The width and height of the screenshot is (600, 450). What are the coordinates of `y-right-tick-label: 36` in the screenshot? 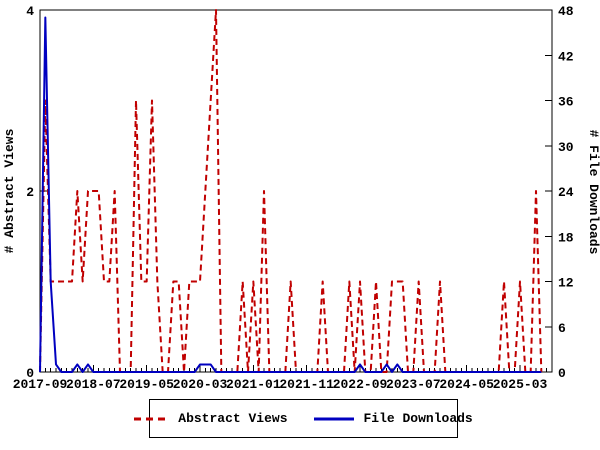 It's located at (566, 102).